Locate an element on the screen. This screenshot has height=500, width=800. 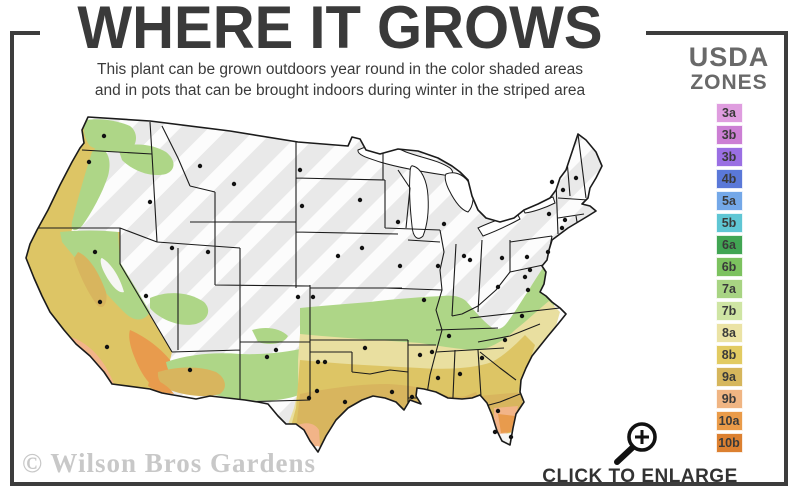
zone-chip-label: 7b is located at coordinates (729, 311).